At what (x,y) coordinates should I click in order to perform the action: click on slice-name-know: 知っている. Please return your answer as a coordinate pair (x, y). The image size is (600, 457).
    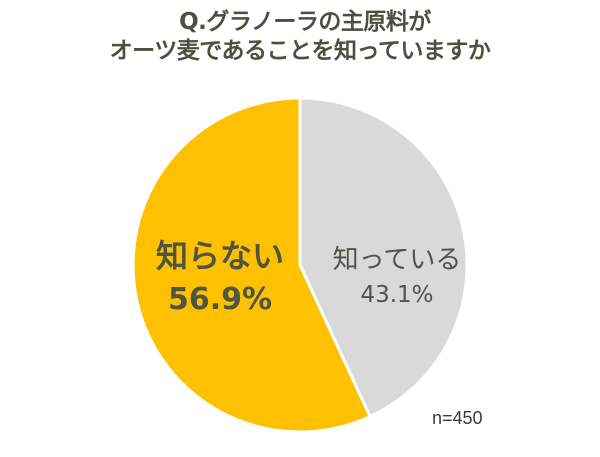
    Looking at the image, I should click on (397, 260).